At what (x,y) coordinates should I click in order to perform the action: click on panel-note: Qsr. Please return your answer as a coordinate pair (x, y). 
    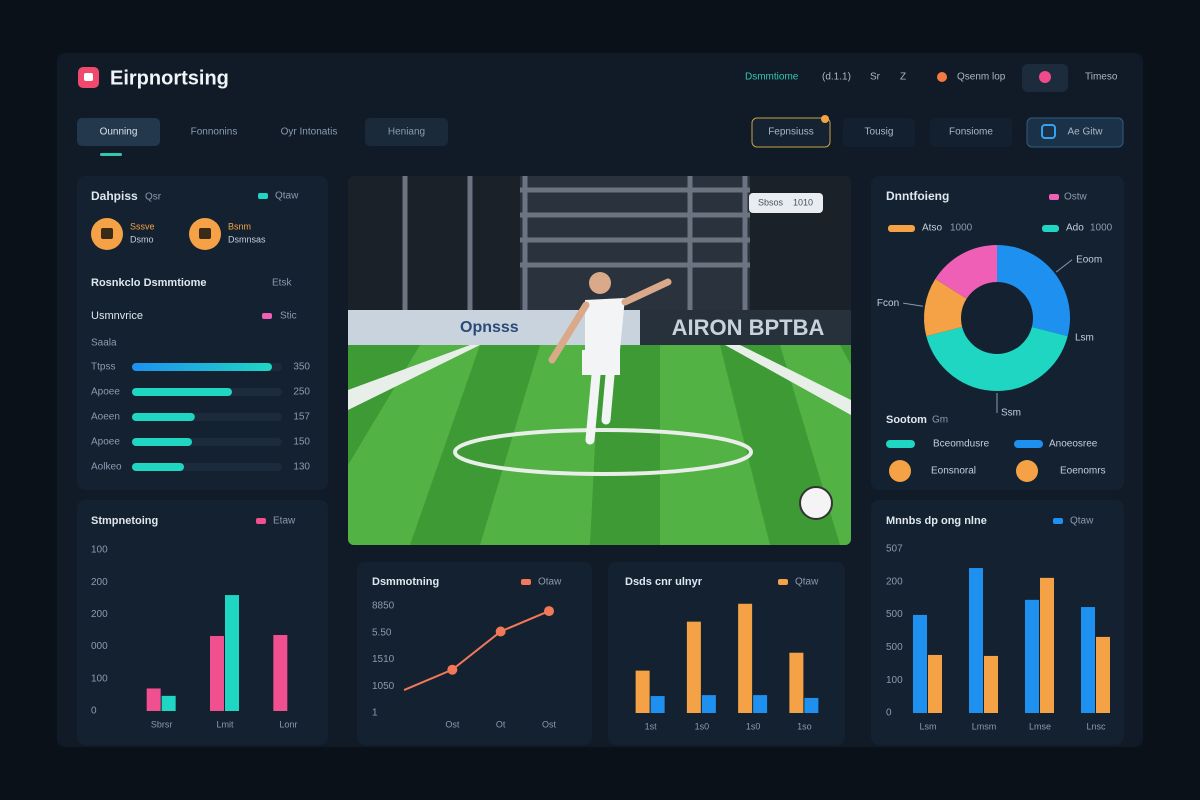
    Looking at the image, I should click on (153, 197).